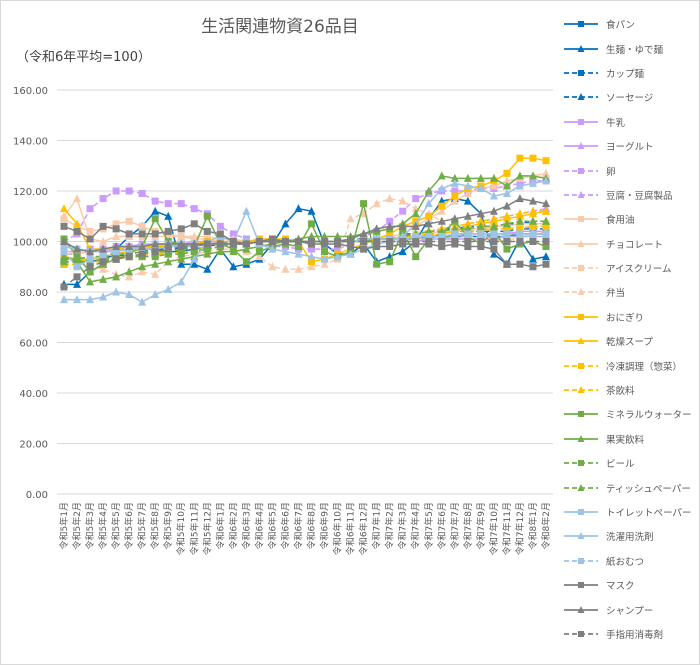  What do you see at coordinates (142, 525) in the screenshot?
I see `x-tick-label: 令和5年7月` at bounding box center [142, 525].